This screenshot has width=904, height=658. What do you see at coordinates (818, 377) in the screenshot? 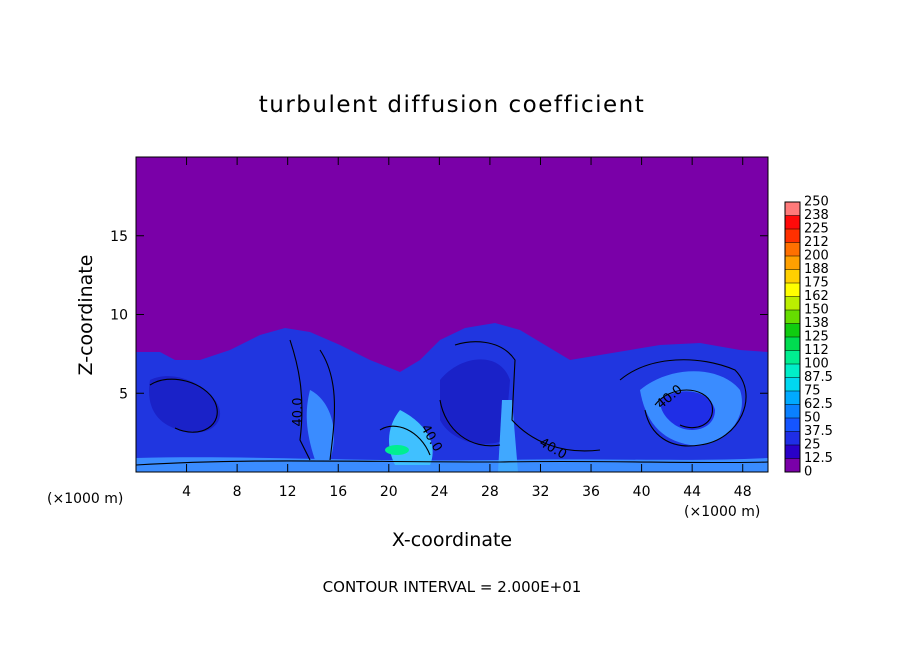
I see `colorbar-label: 87.5` at bounding box center [818, 377].